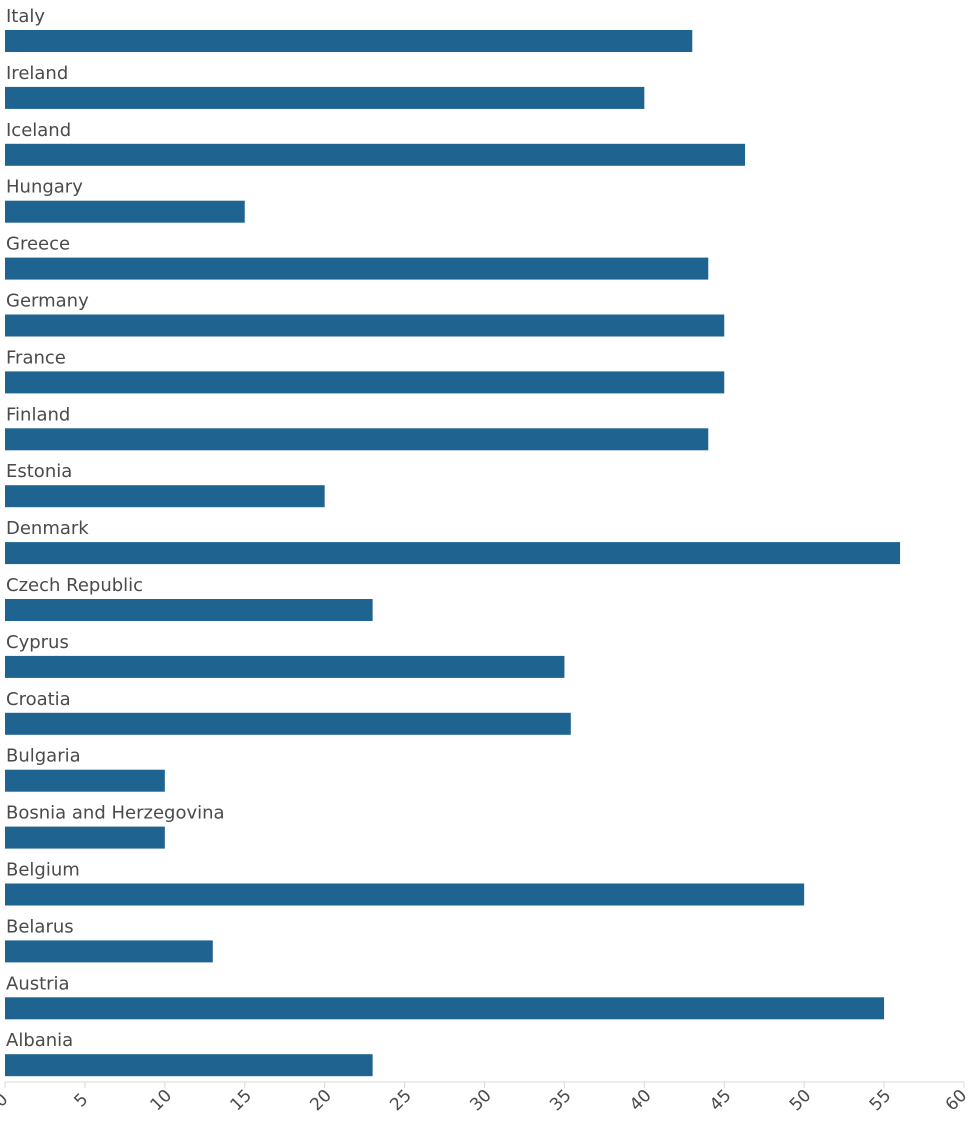 This screenshot has height=1147, width=980. I want to click on x-tick-label-25: 25, so click(400, 1100).